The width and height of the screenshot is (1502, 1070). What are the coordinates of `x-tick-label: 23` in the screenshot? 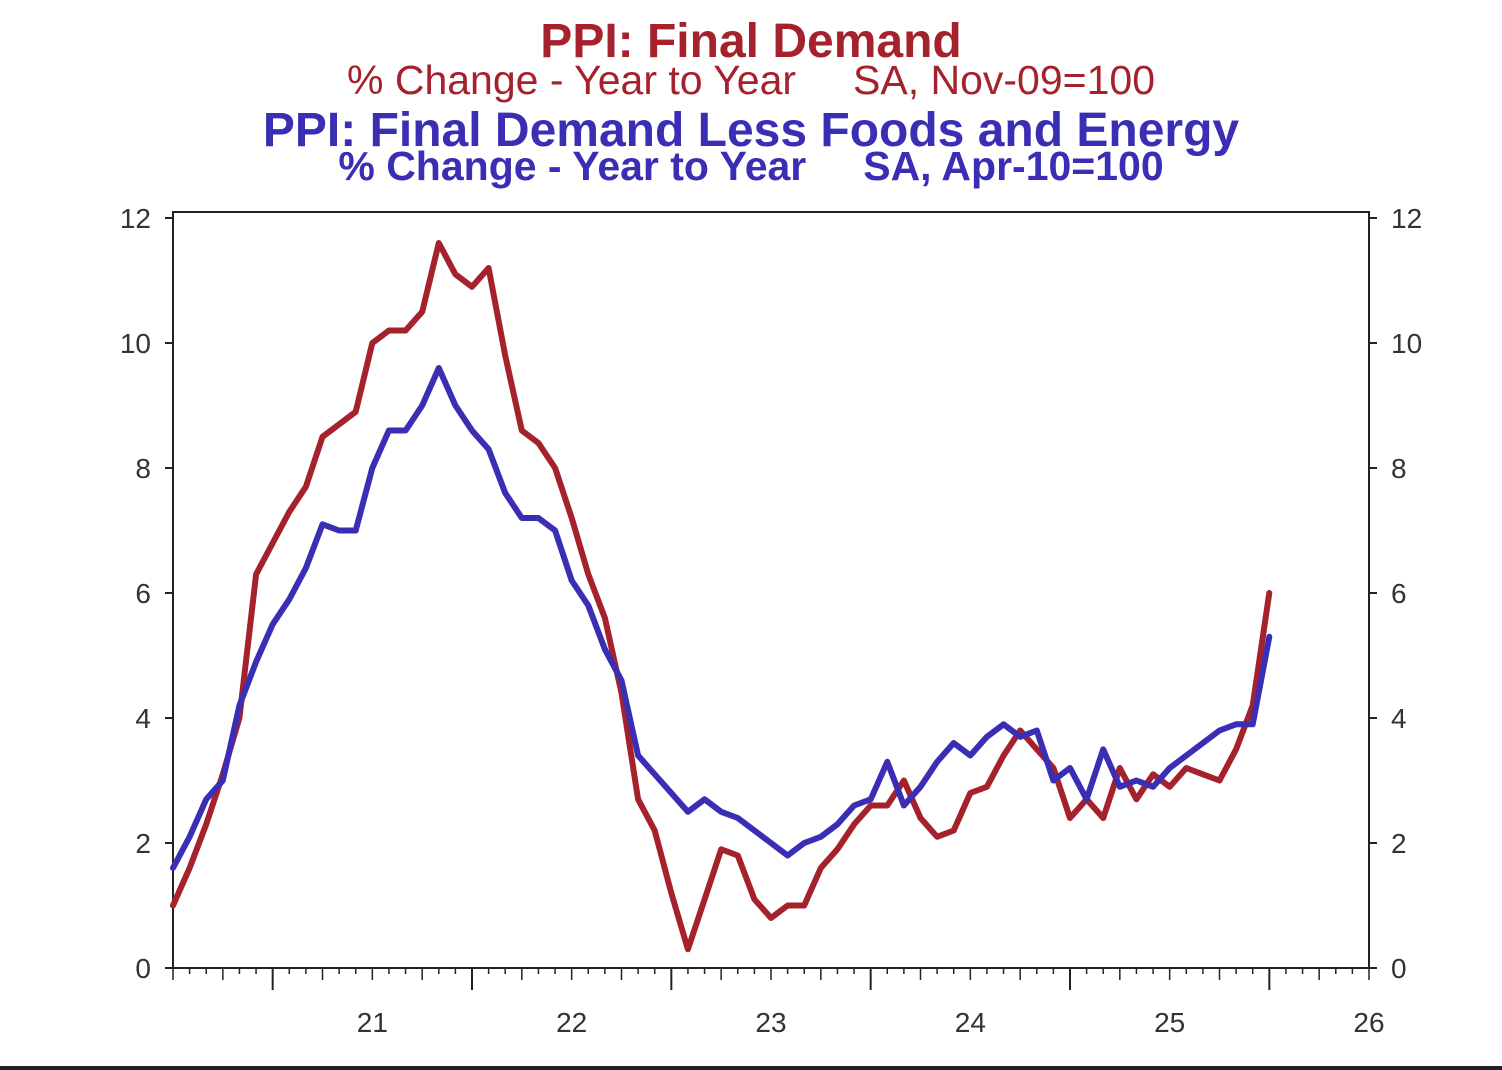 It's located at (770, 1022).